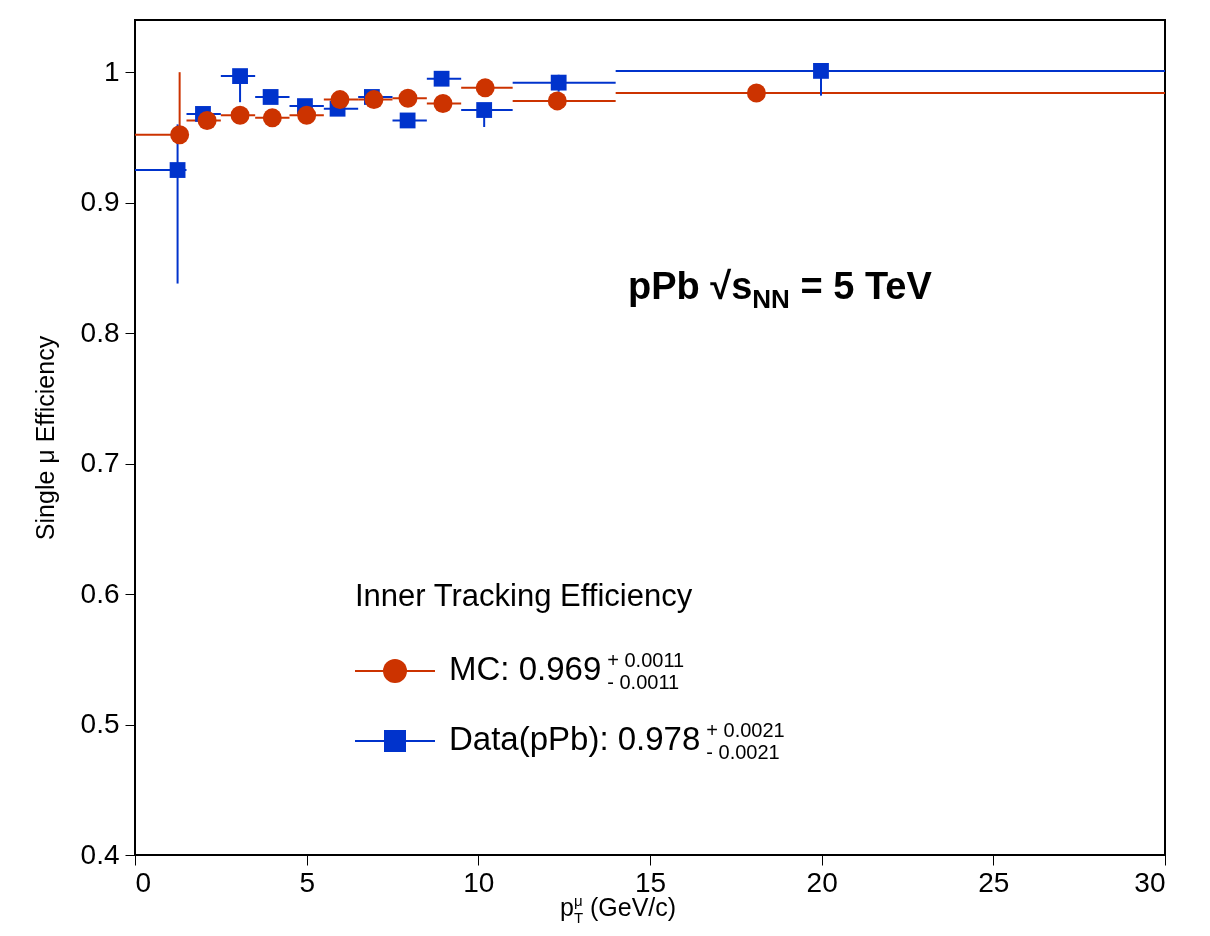 Image resolution: width=1210 pixels, height=936 pixels. I want to click on y-axis-title: Single μ Efficiency, so click(44, 438).